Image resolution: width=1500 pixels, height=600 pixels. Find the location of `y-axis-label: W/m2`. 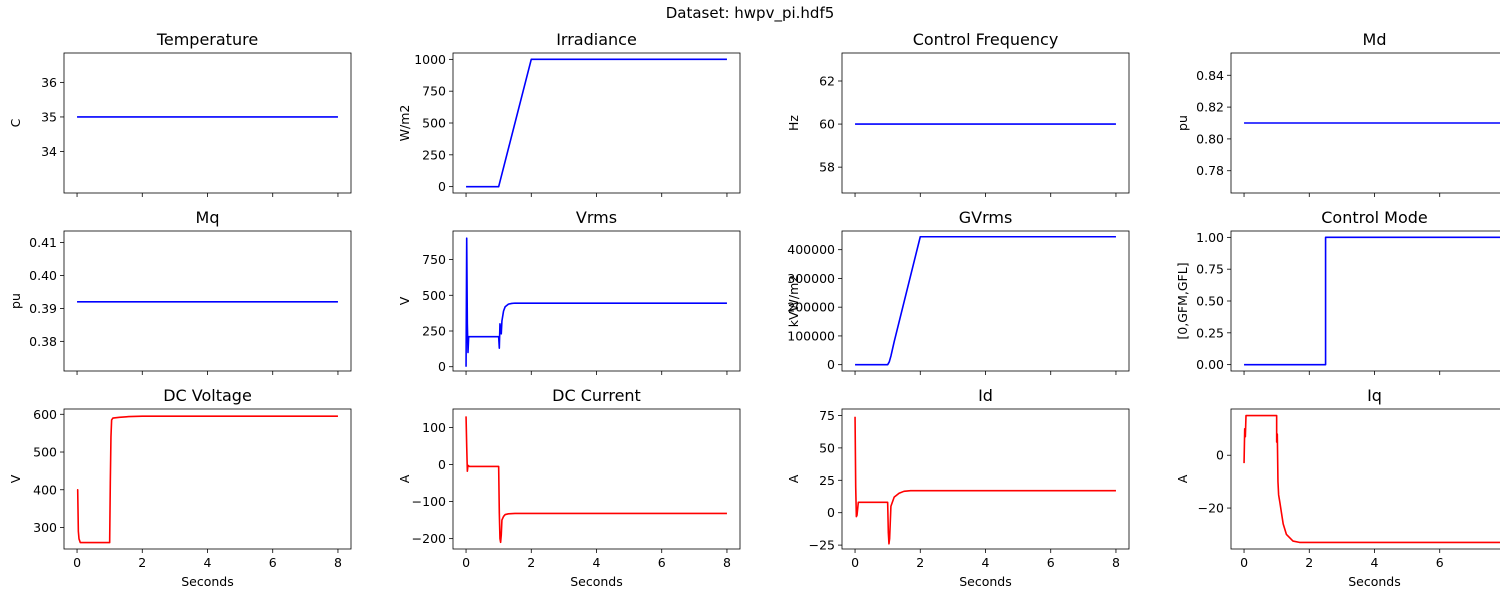

y-axis-label: W/m2 is located at coordinates (404, 123).